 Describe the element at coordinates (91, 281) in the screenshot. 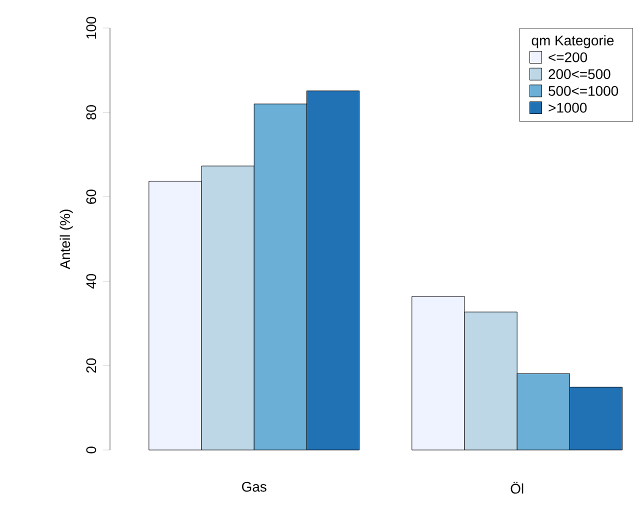

I see `y-tick-label: 40` at that location.